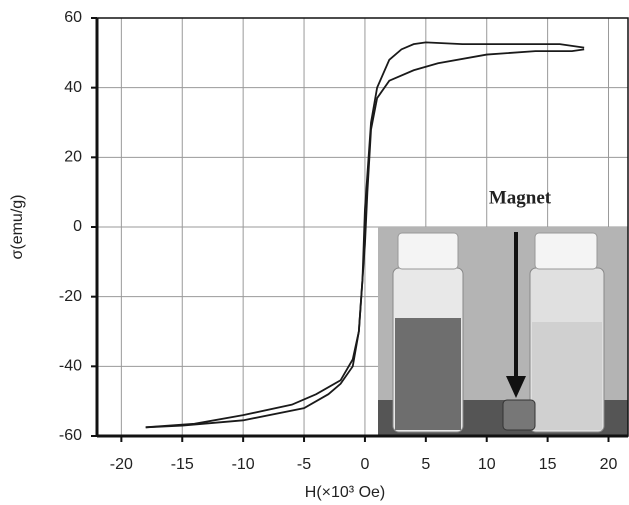 This screenshot has height=505, width=629. I want to click on x-axis-label: H(×10³ Oe), so click(345, 492).